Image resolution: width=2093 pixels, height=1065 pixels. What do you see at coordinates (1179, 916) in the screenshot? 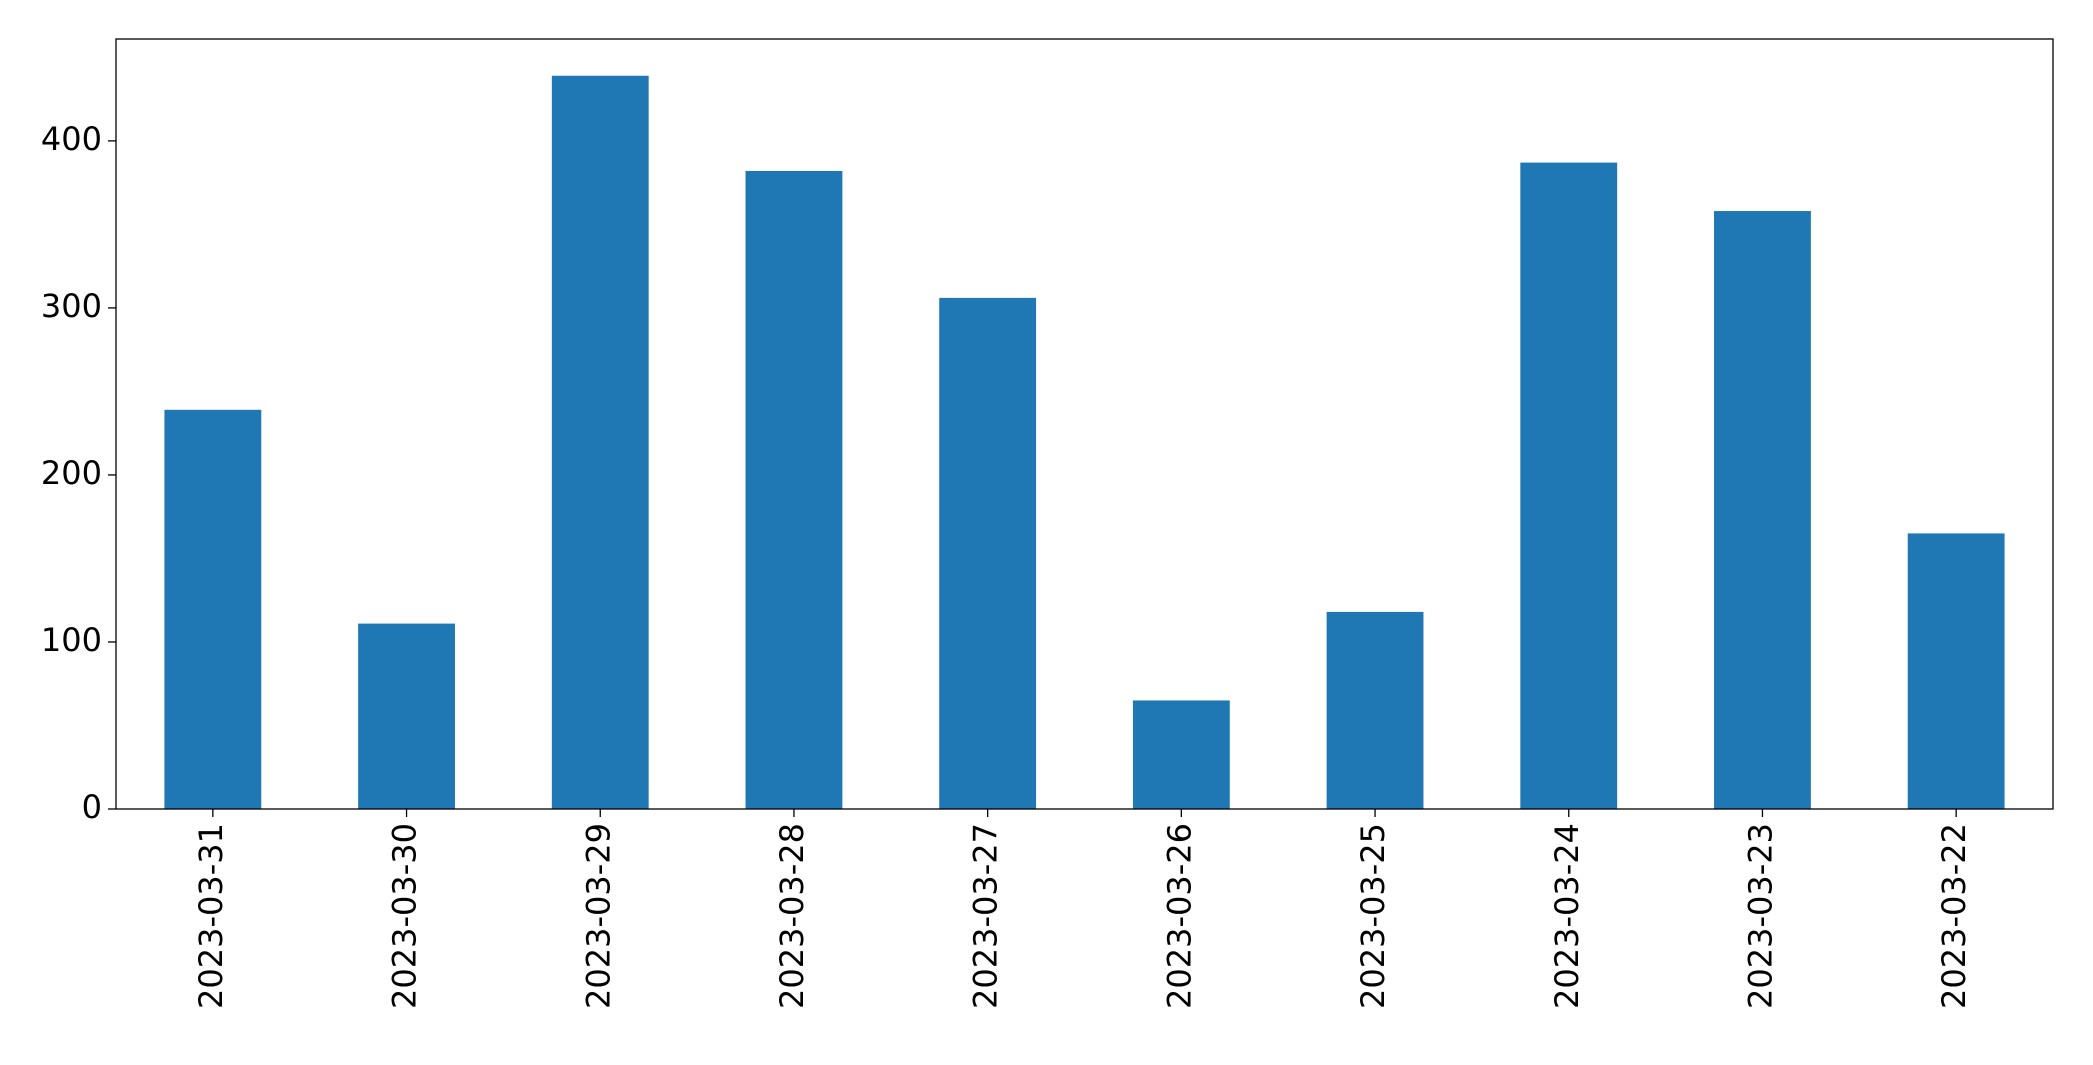
I see `x-tick-label: 2023-03-26` at bounding box center [1179, 916].